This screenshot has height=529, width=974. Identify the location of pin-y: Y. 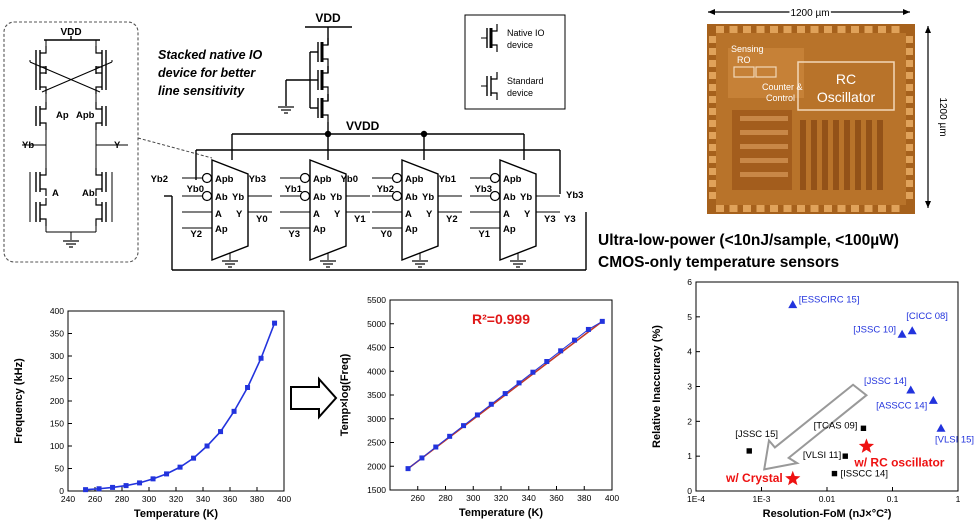
(239, 214).